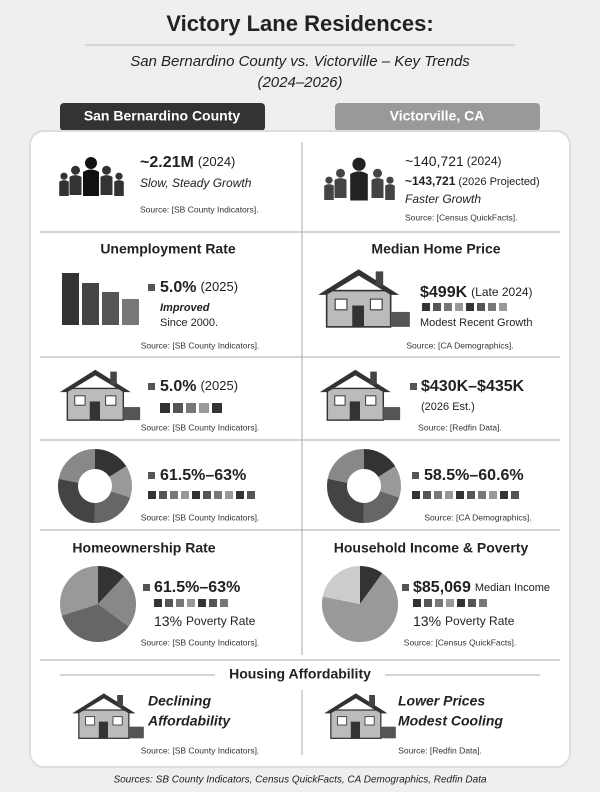  I want to click on tab-right, so click(437, 117).